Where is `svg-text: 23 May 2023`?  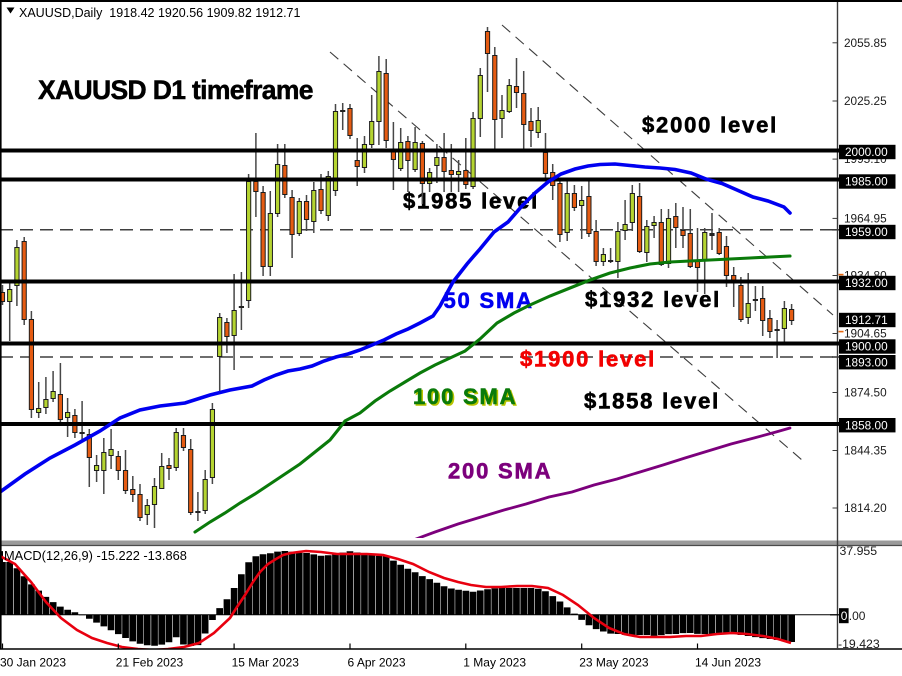
svg-text: 23 May 2023 is located at coordinates (614, 663).